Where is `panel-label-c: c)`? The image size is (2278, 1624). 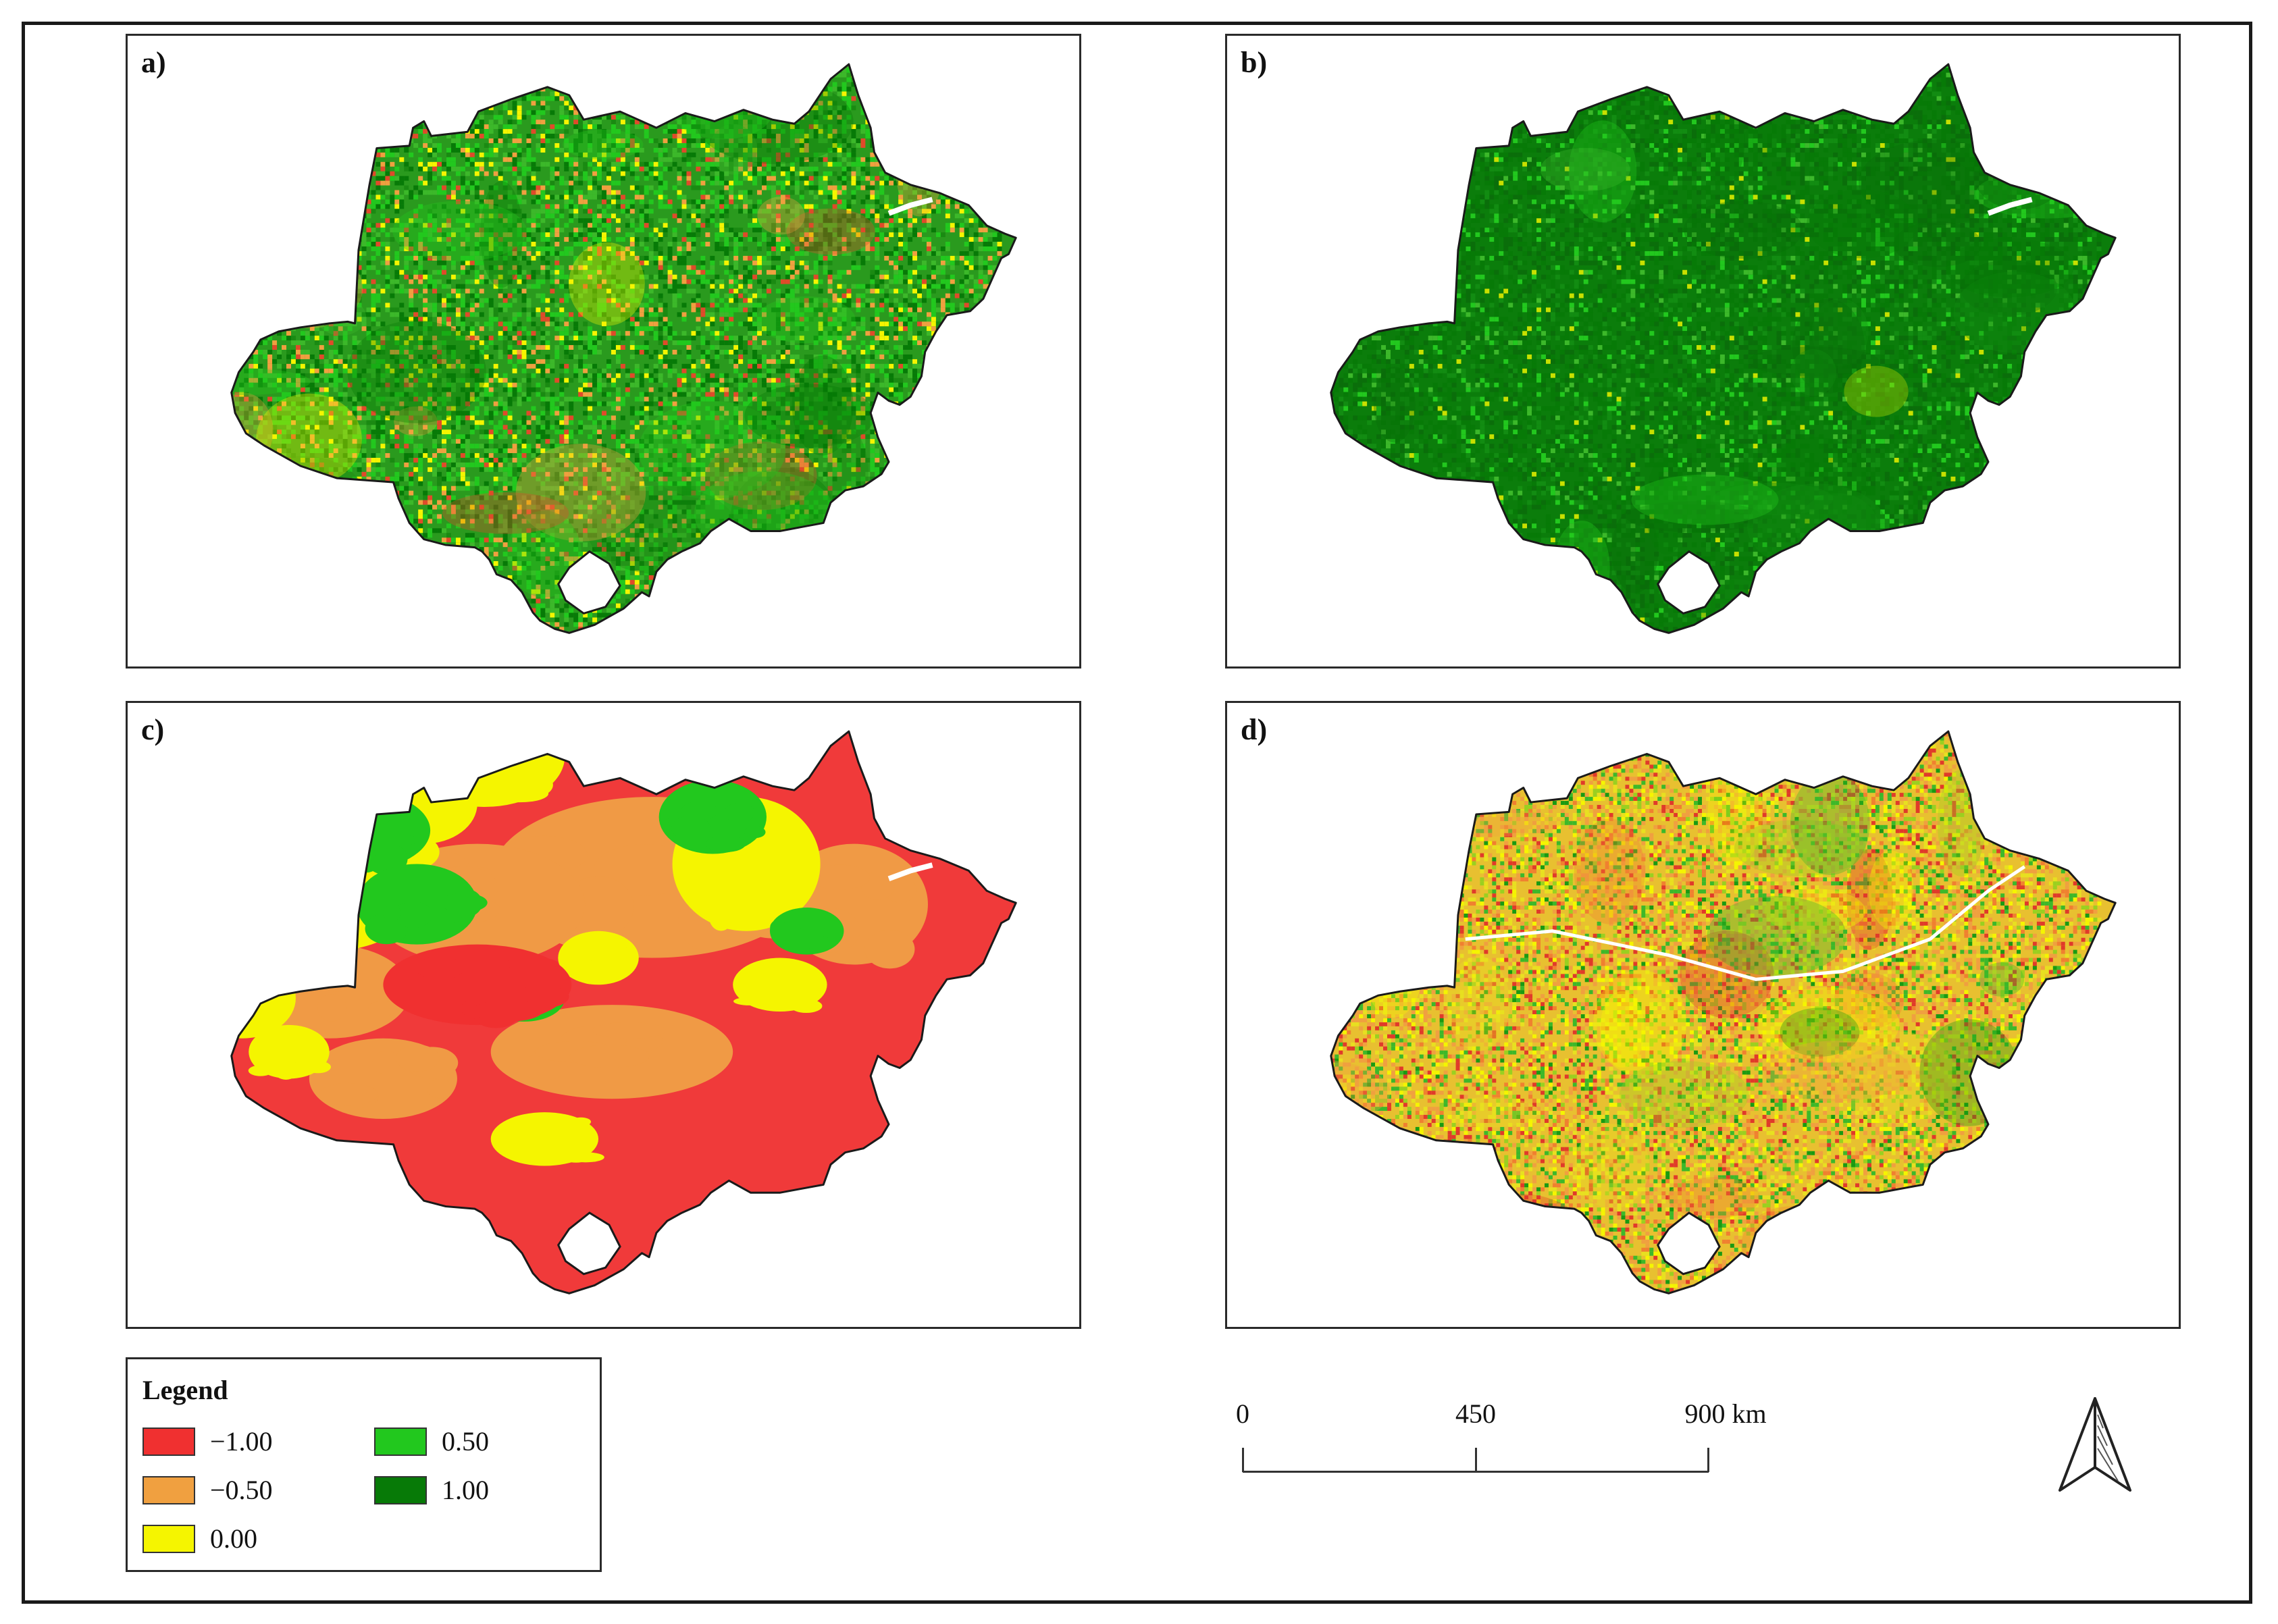
panel-label-c: c) is located at coordinates (152, 729).